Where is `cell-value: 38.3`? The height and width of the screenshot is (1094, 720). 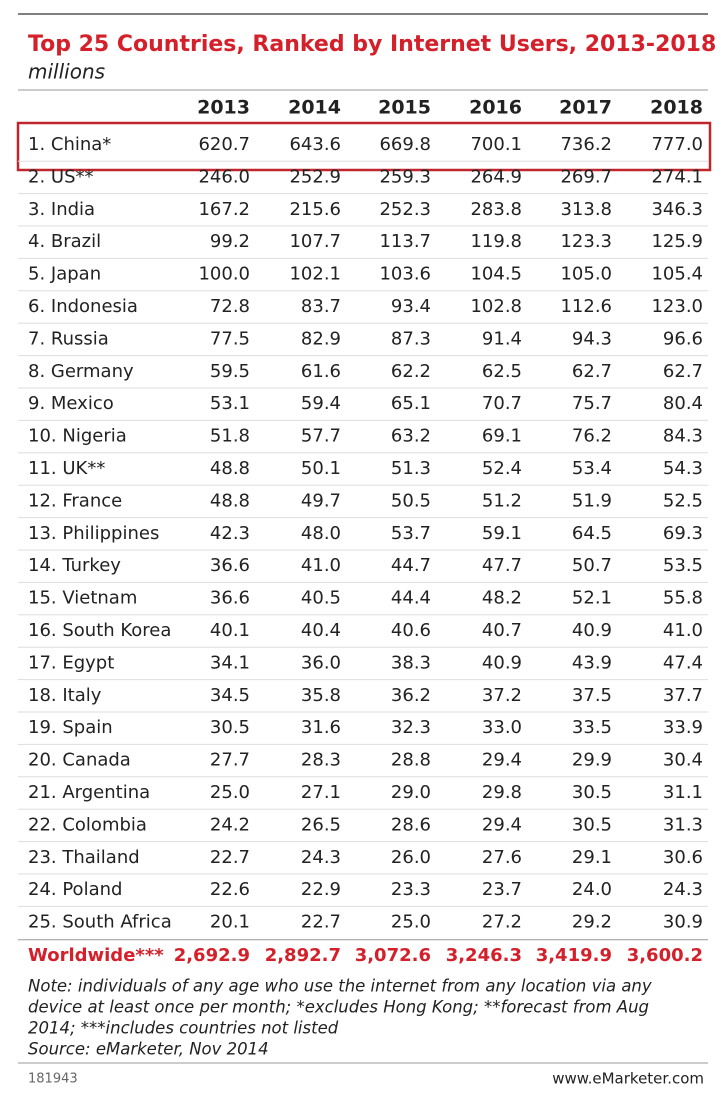 cell-value: 38.3 is located at coordinates (411, 662).